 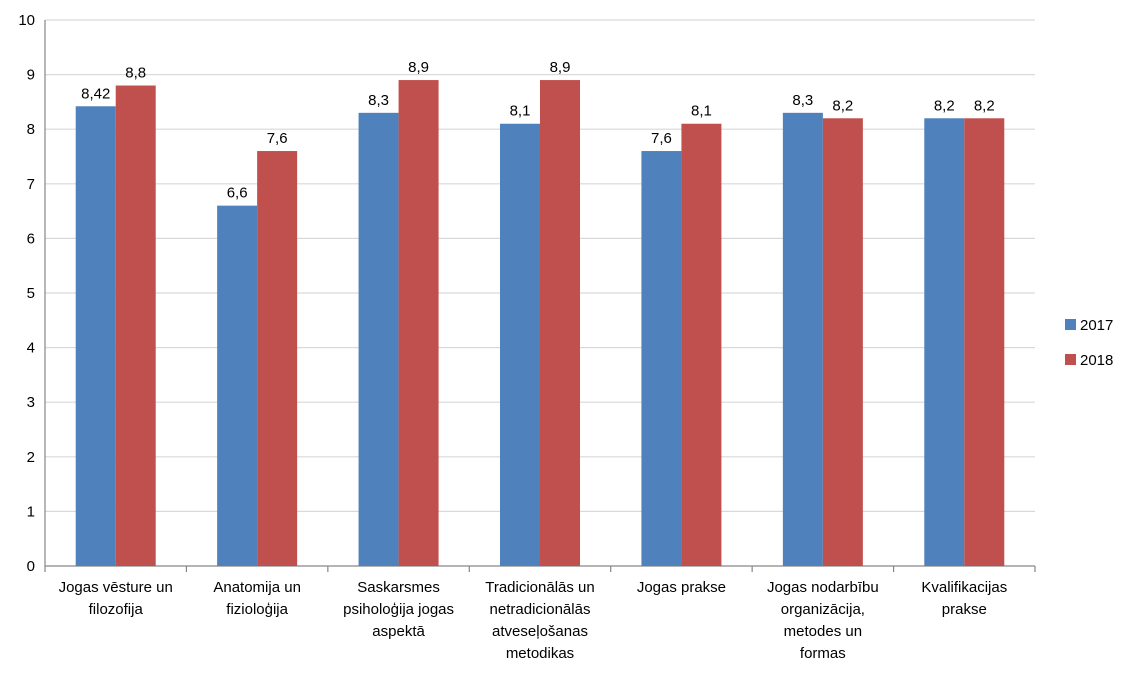 What do you see at coordinates (95, 93) in the screenshot?
I see `data-label-2017: 8,42` at bounding box center [95, 93].